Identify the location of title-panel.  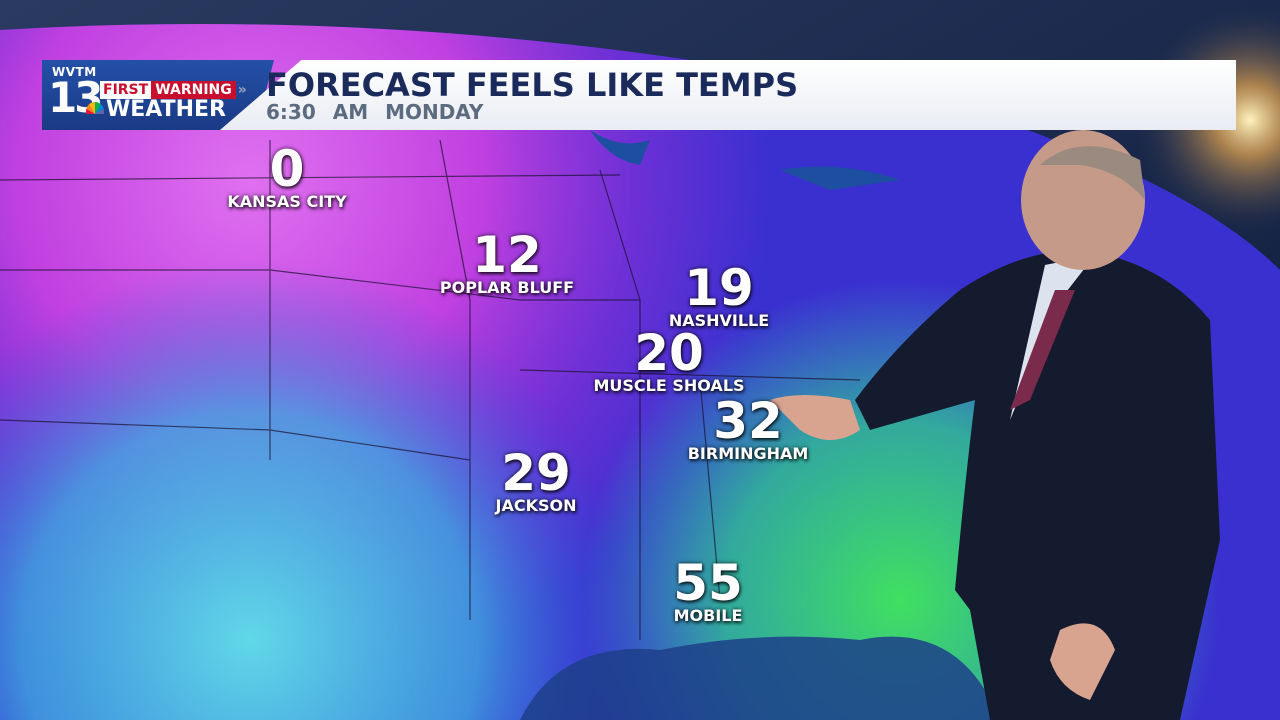
(728, 95).